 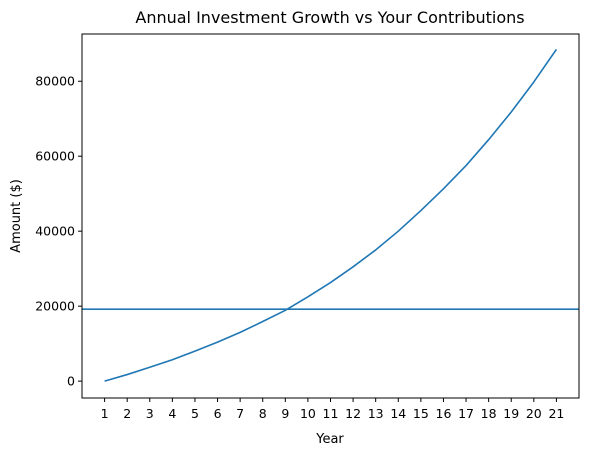 What do you see at coordinates (263, 413) in the screenshot?
I see `x-tick-label: 8` at bounding box center [263, 413].